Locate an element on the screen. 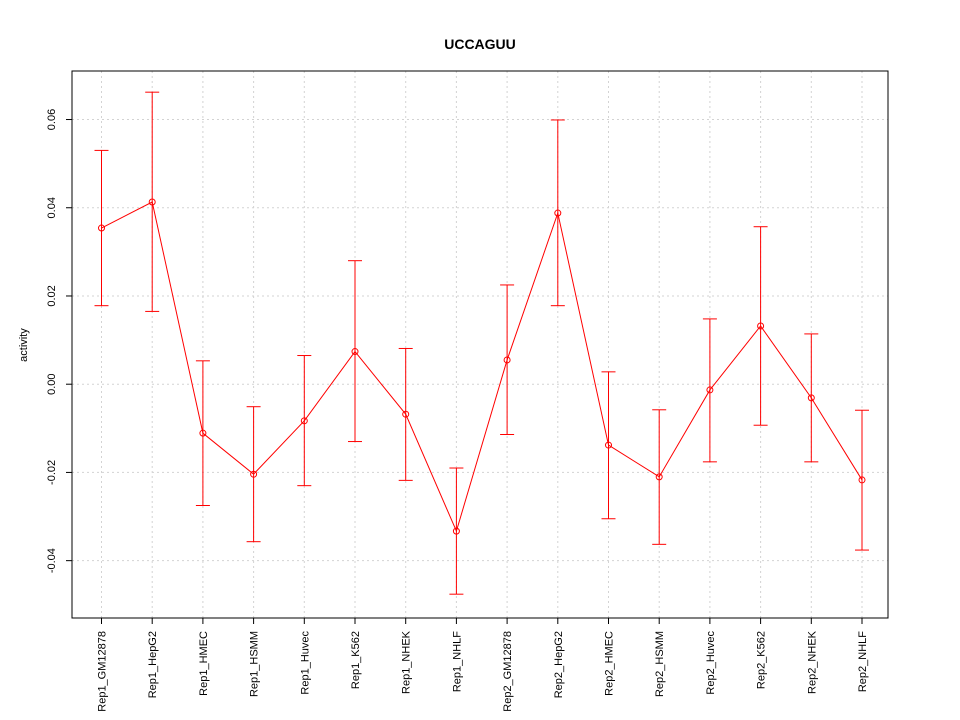 This screenshot has width=960, height=720. y-tick-label: 0.06 is located at coordinates (52, 119).